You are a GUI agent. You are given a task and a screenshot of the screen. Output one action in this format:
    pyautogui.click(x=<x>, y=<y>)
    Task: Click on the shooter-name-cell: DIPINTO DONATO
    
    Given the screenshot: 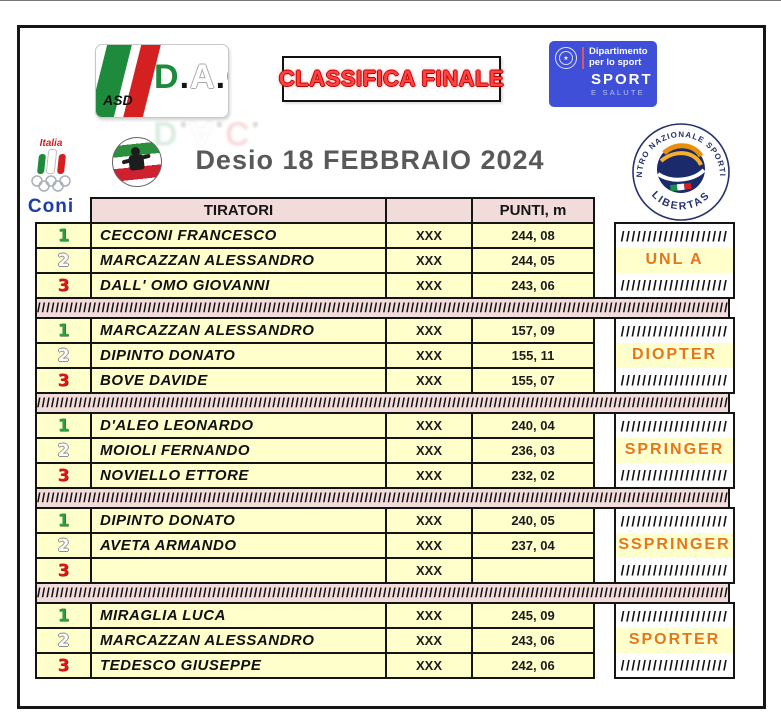 What is the action you would take?
    pyautogui.click(x=238, y=520)
    